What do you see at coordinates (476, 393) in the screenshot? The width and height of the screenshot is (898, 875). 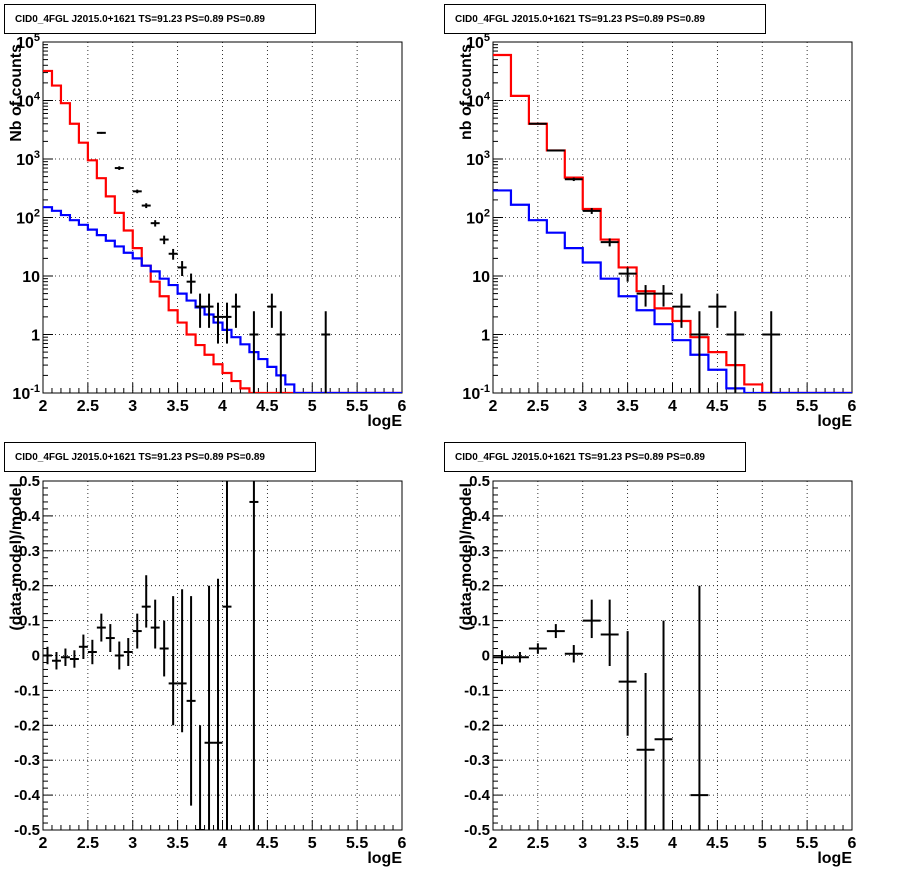 I see `y-tick-label: 10⁻¹` at bounding box center [476, 393].